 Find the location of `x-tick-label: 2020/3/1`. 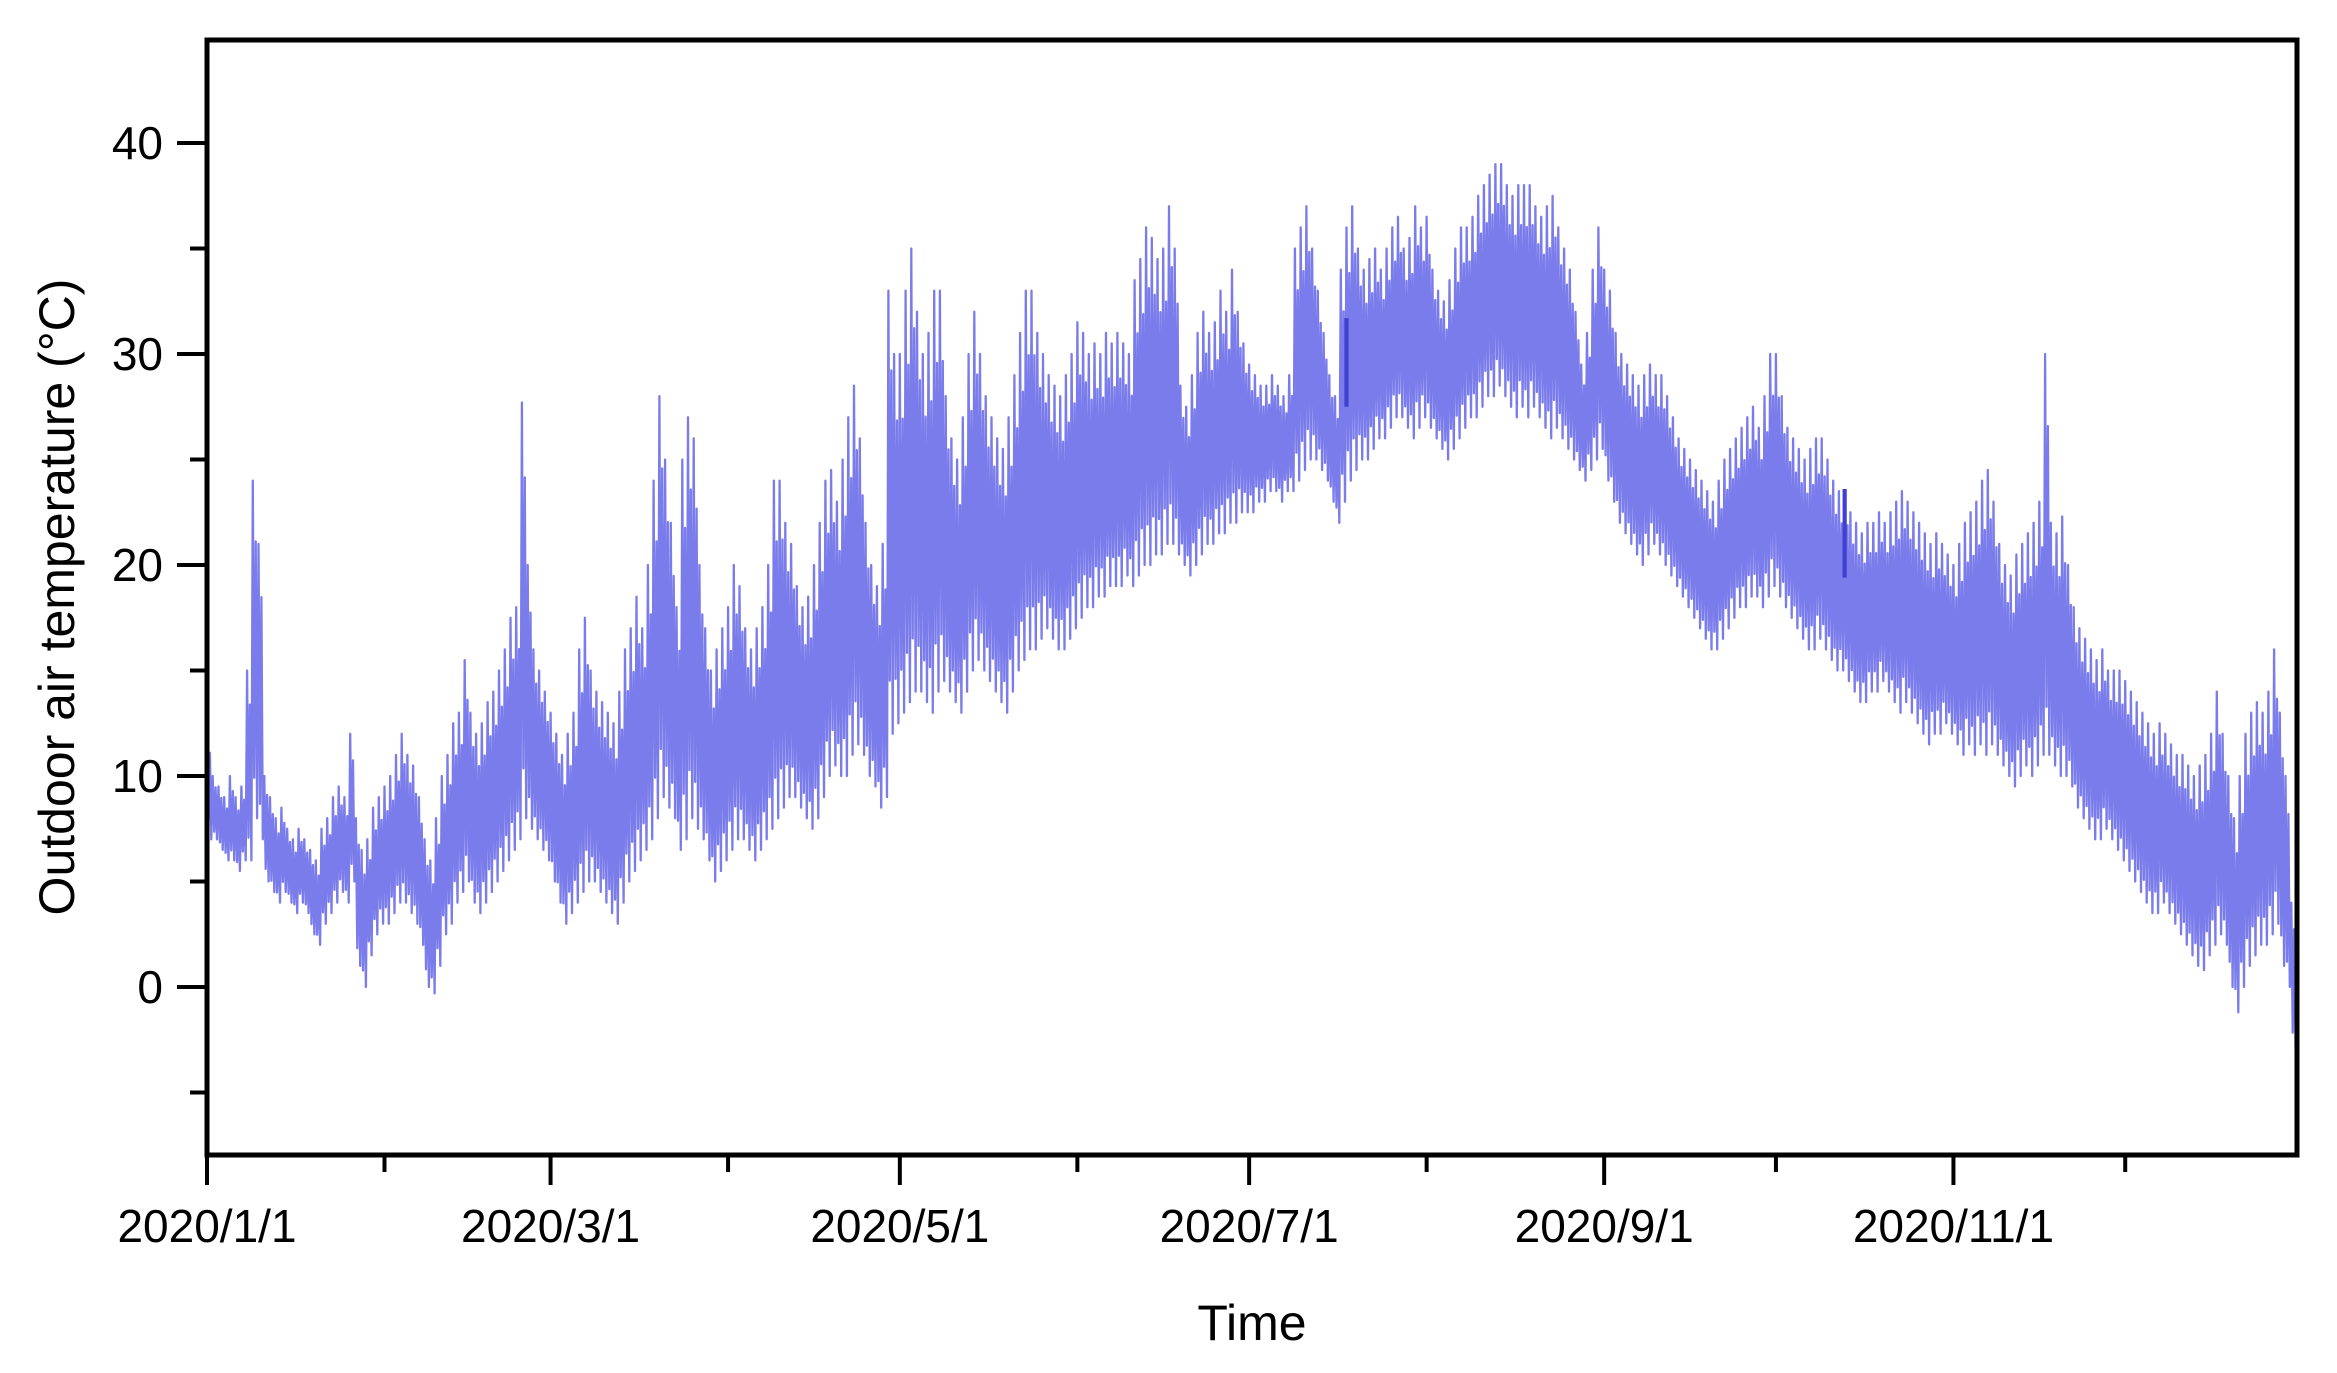

x-tick-label: 2020/3/1 is located at coordinates (550, 1226).